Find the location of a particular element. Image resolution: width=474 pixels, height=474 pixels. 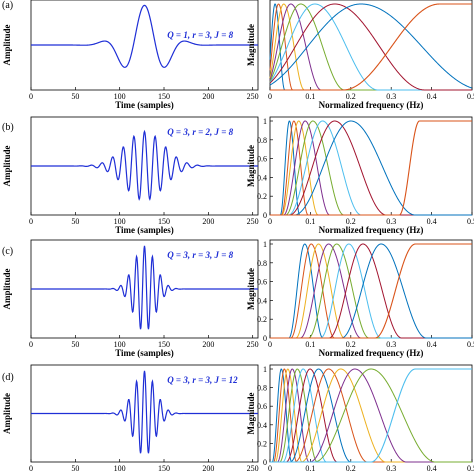

panel-label: (c) is located at coordinates (7, 251).